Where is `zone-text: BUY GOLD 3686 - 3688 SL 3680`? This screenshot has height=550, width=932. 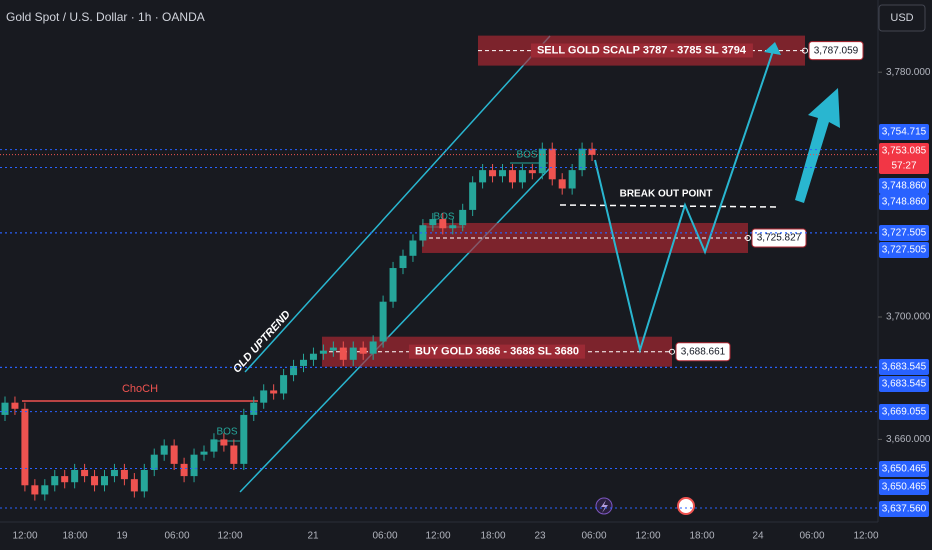
zone-text: BUY GOLD 3686 - 3688 SL 3680 is located at coordinates (497, 352).